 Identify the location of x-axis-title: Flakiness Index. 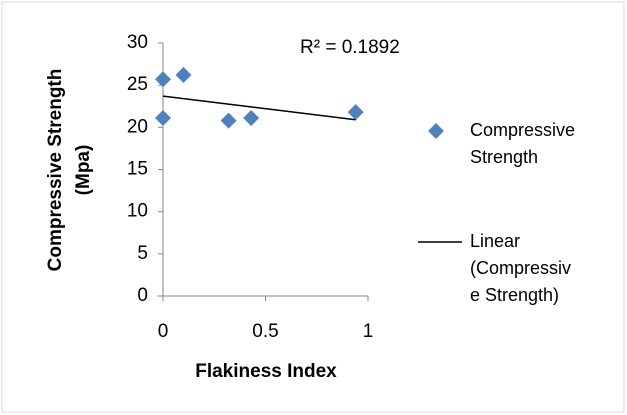
(266, 371).